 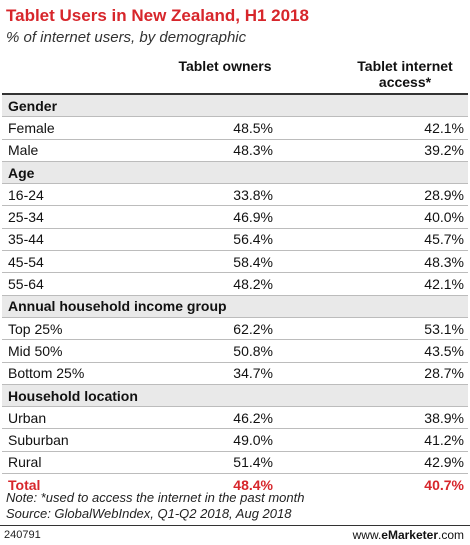 What do you see at coordinates (225, 66) in the screenshot?
I see `column-header-tablet-owners: Tablet owners` at bounding box center [225, 66].